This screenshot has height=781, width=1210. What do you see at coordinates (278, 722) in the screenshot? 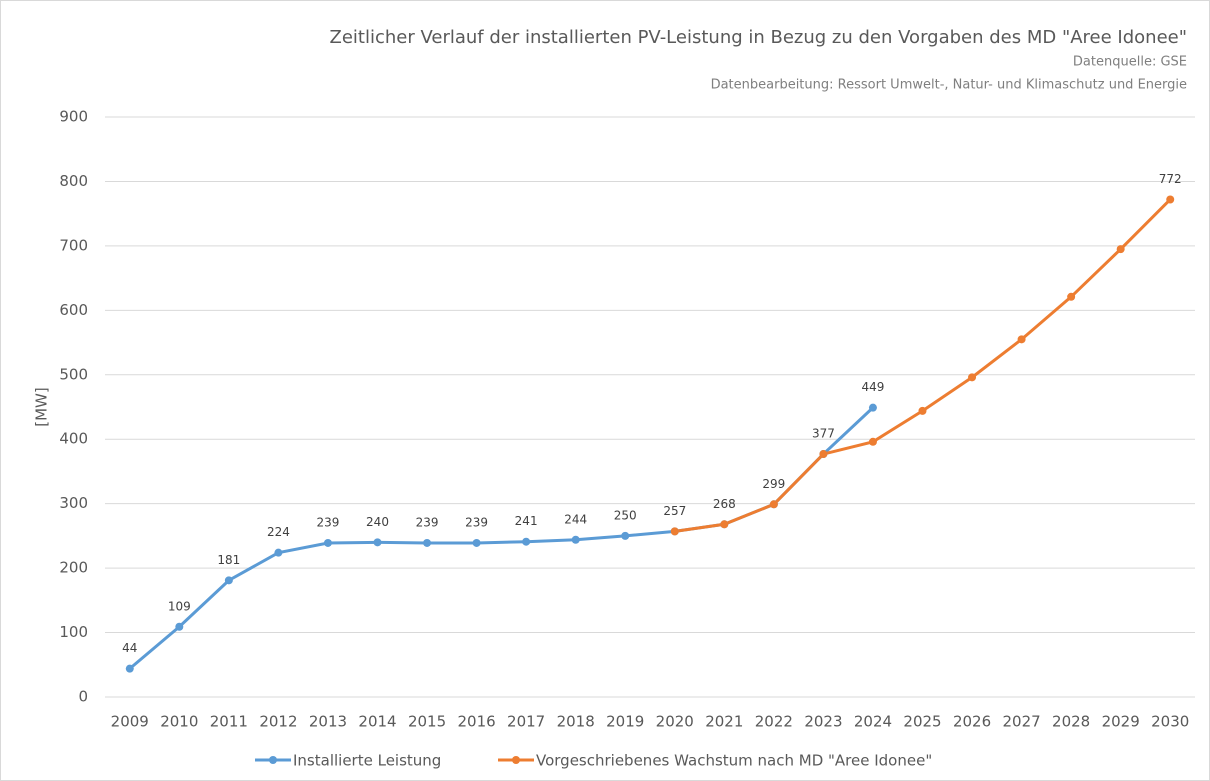
I see `x-tick-label: 2012` at bounding box center [278, 722].